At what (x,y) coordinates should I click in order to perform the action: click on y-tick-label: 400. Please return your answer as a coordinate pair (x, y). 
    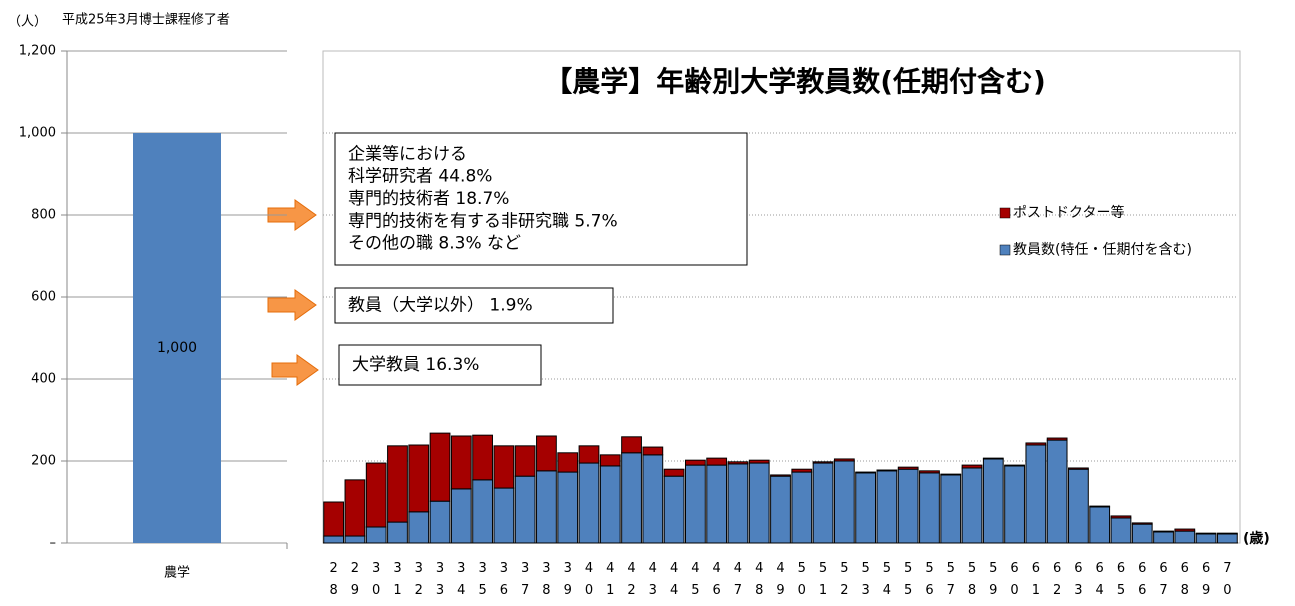
    Looking at the image, I should click on (43, 379).